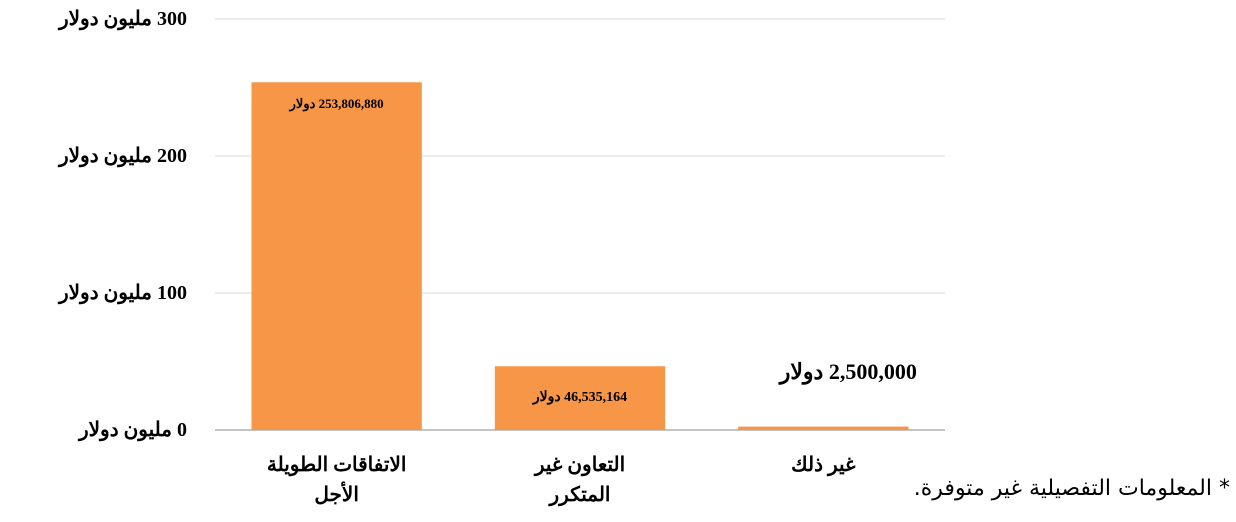 The height and width of the screenshot is (522, 1236). What do you see at coordinates (122, 19) in the screenshot?
I see `y-tick-label: 300 مليون دولار` at bounding box center [122, 19].